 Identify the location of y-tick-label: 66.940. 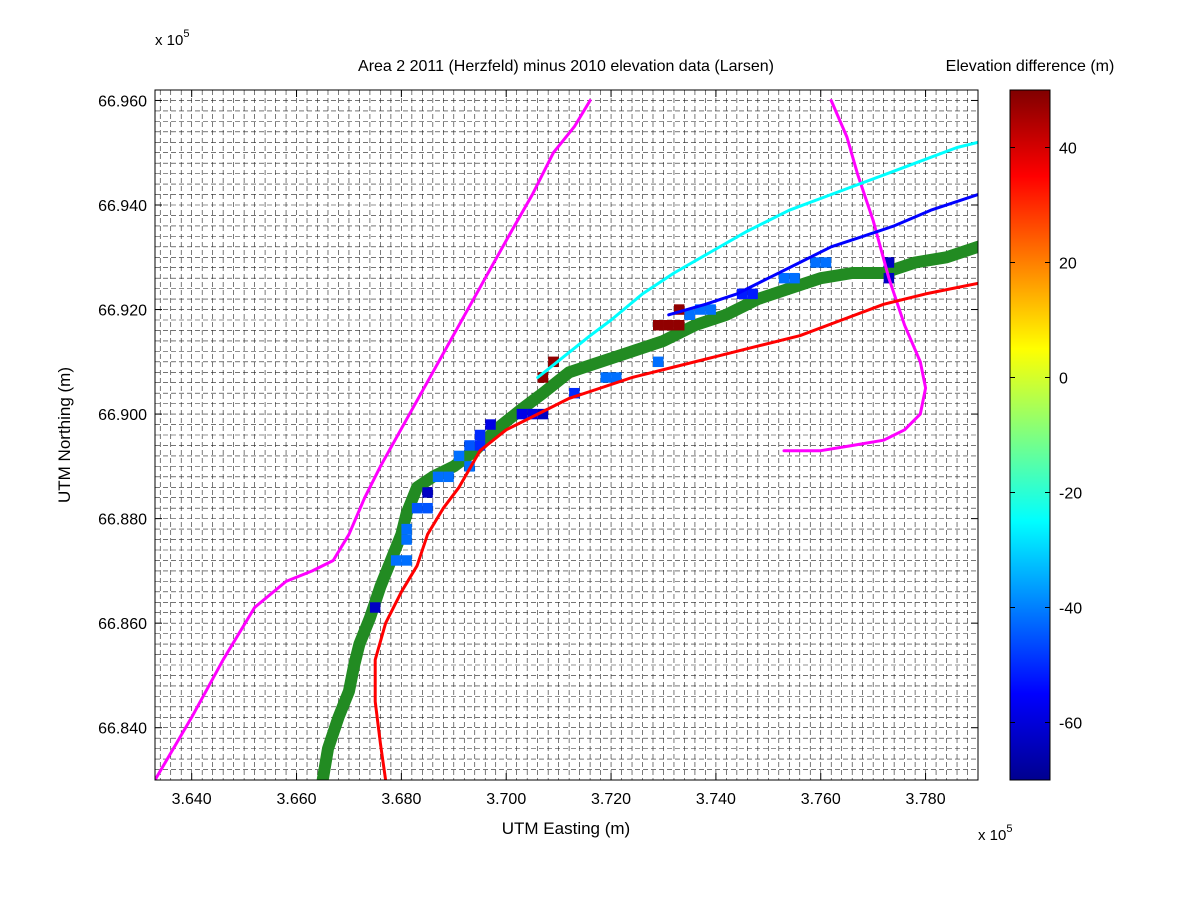
(122, 206).